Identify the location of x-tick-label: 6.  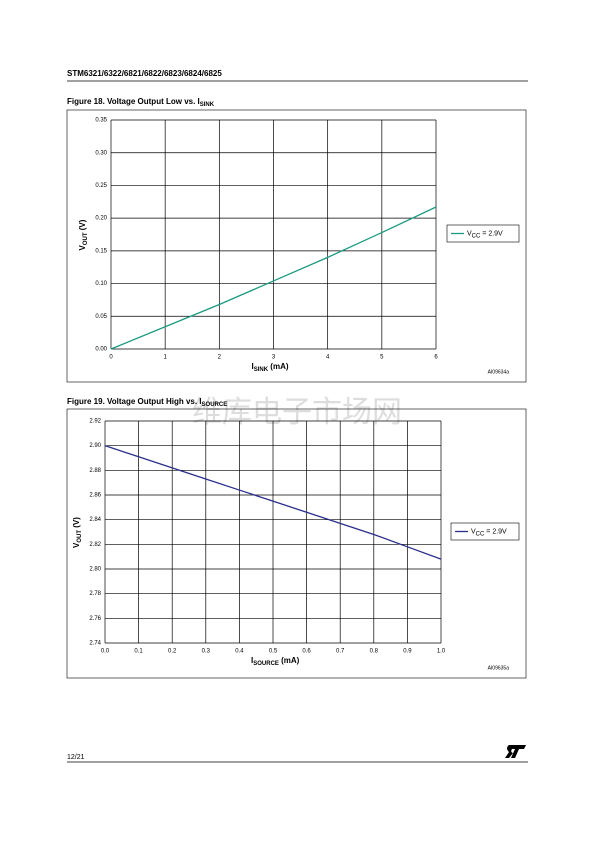
(436, 358).